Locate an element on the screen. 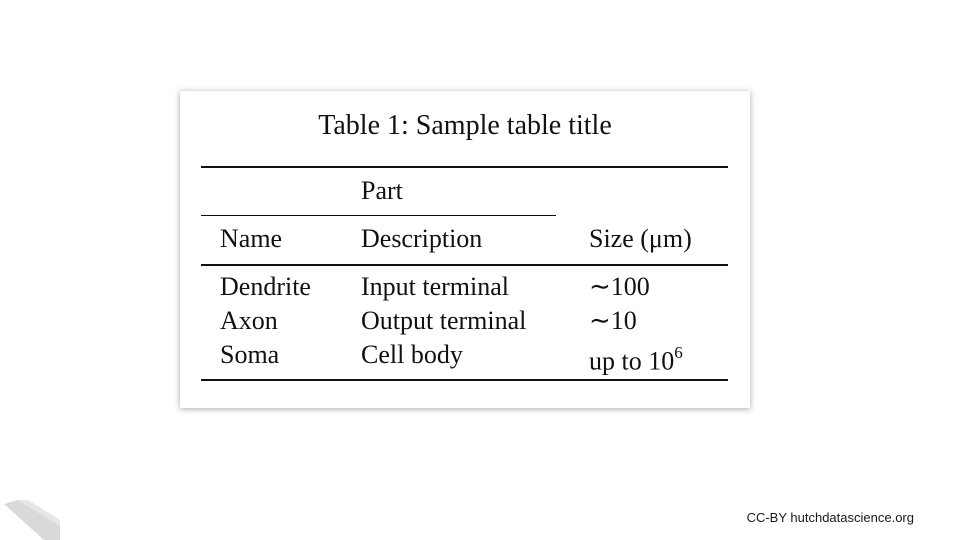  table-row-1-size: ∼100 is located at coordinates (619, 287).